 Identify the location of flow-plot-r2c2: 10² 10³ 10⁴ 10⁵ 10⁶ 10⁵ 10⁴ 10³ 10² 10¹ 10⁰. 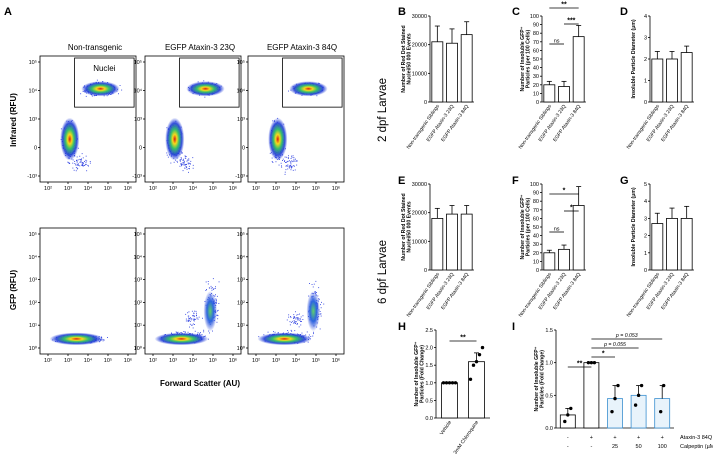
(188, 295).